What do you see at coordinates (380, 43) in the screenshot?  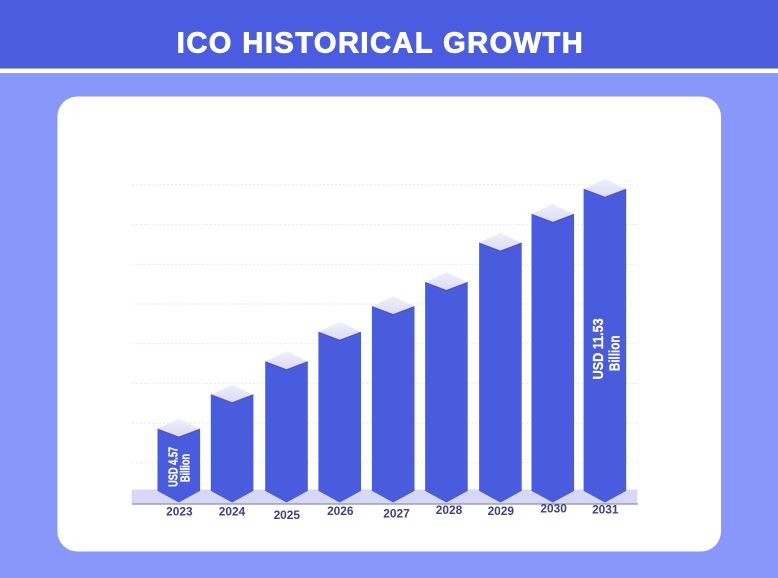 I see `svg-text: ICO HISTORICAL GROWTH` at bounding box center [380, 43].